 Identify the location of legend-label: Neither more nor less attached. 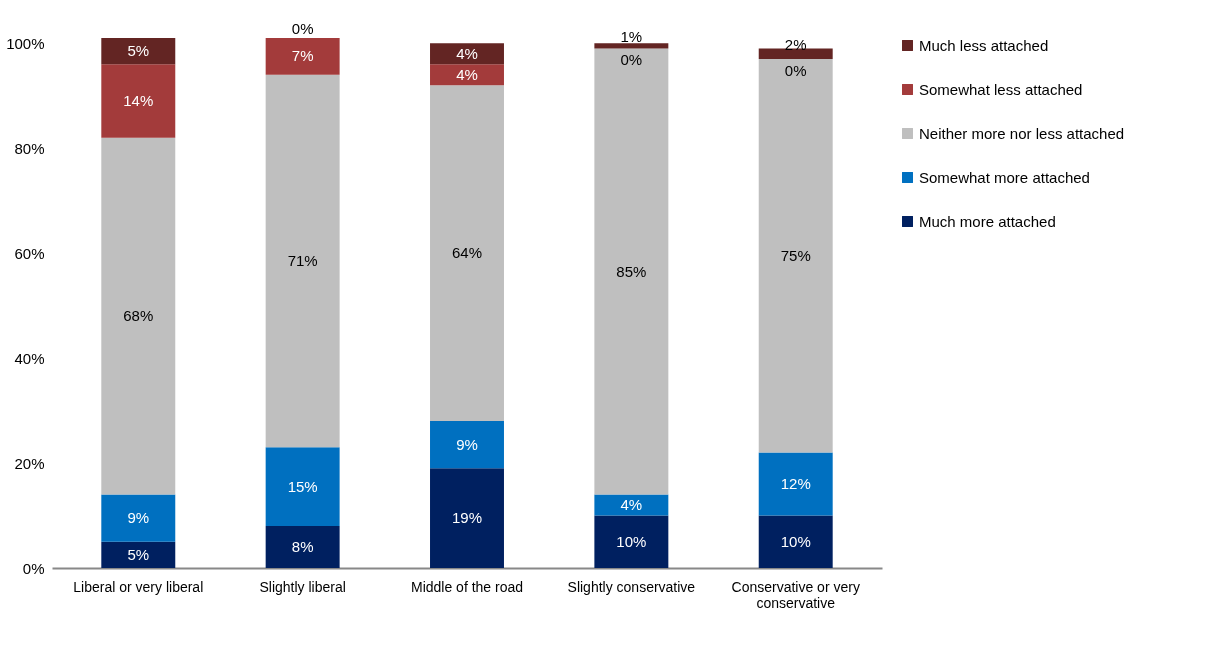
(1022, 133).